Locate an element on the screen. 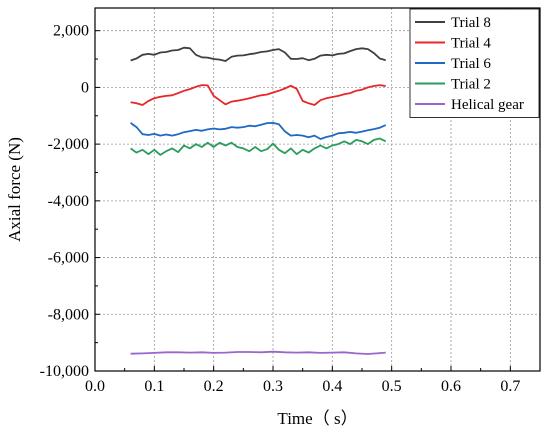 The height and width of the screenshot is (433, 550). legend-label: Helical gear is located at coordinates (487, 105).